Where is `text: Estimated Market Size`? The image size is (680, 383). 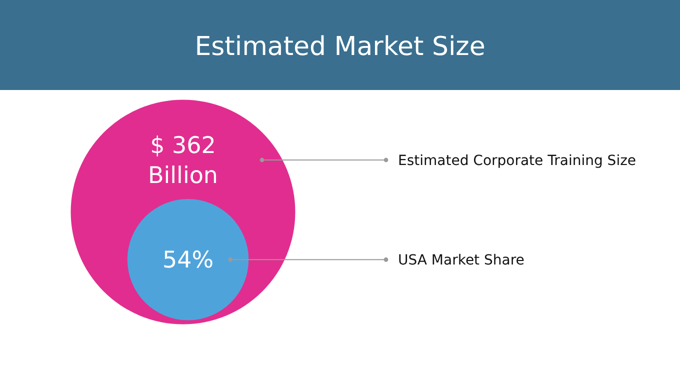
text: Estimated Market Size is located at coordinates (340, 47).